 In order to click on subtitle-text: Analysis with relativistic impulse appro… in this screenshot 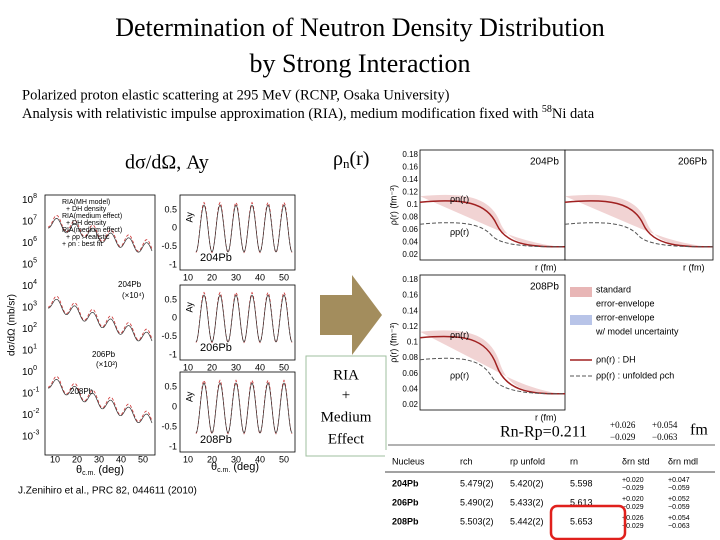, I will do `click(282, 114)`.